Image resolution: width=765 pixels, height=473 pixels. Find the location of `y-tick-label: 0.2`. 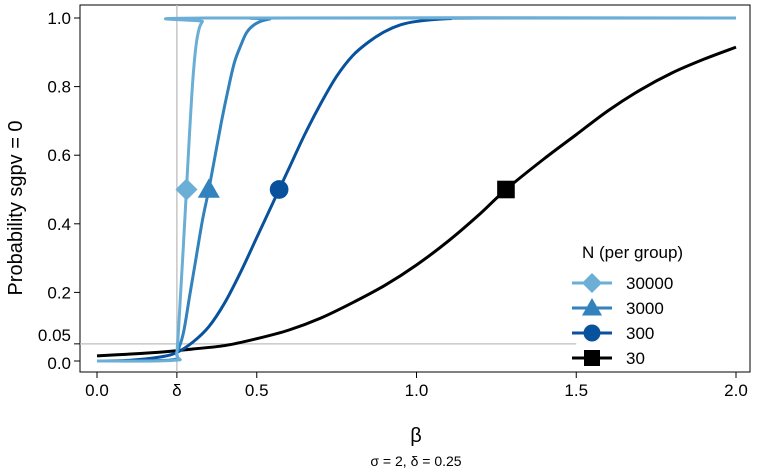

y-tick-label: 0.2 is located at coordinates (59, 292).